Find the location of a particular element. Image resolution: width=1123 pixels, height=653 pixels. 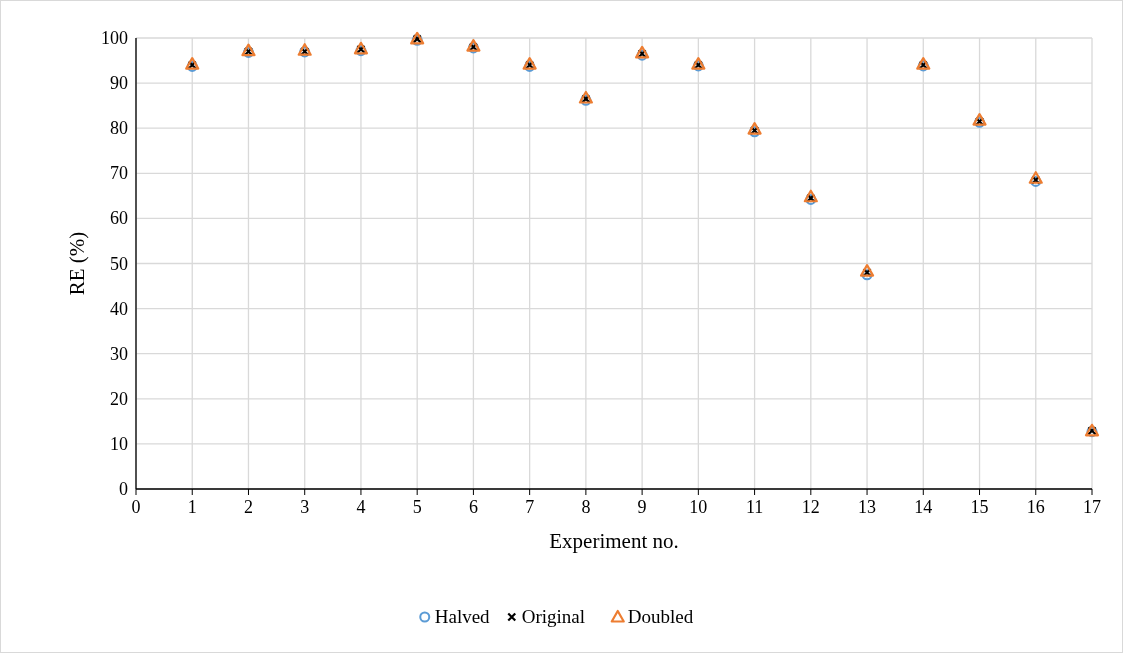

y-tick-label: 20 is located at coordinates (119, 398).